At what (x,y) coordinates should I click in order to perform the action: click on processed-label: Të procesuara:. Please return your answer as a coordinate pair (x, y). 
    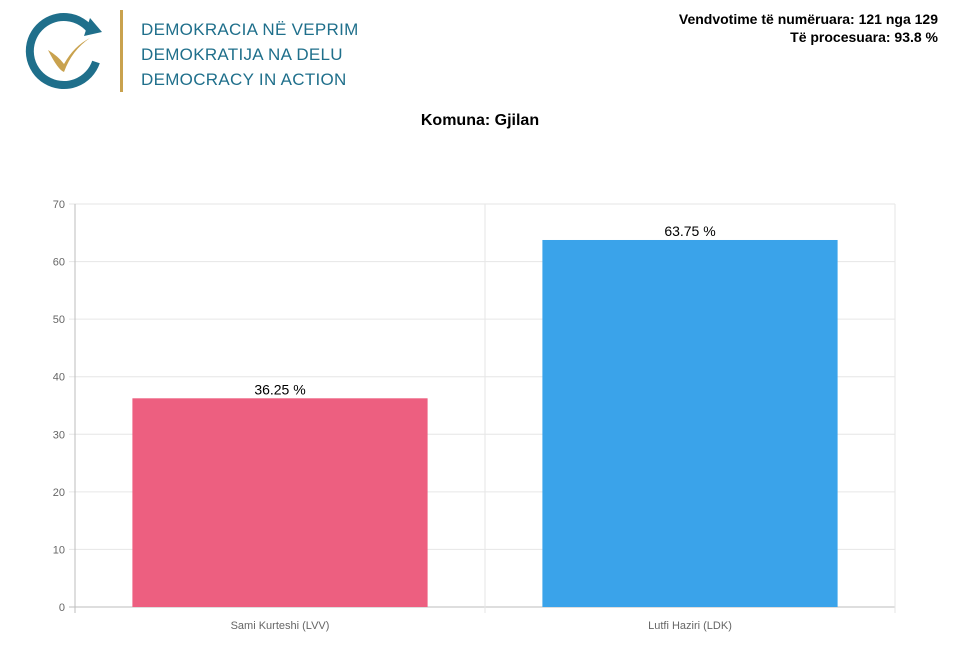
    Looking at the image, I should click on (840, 37).